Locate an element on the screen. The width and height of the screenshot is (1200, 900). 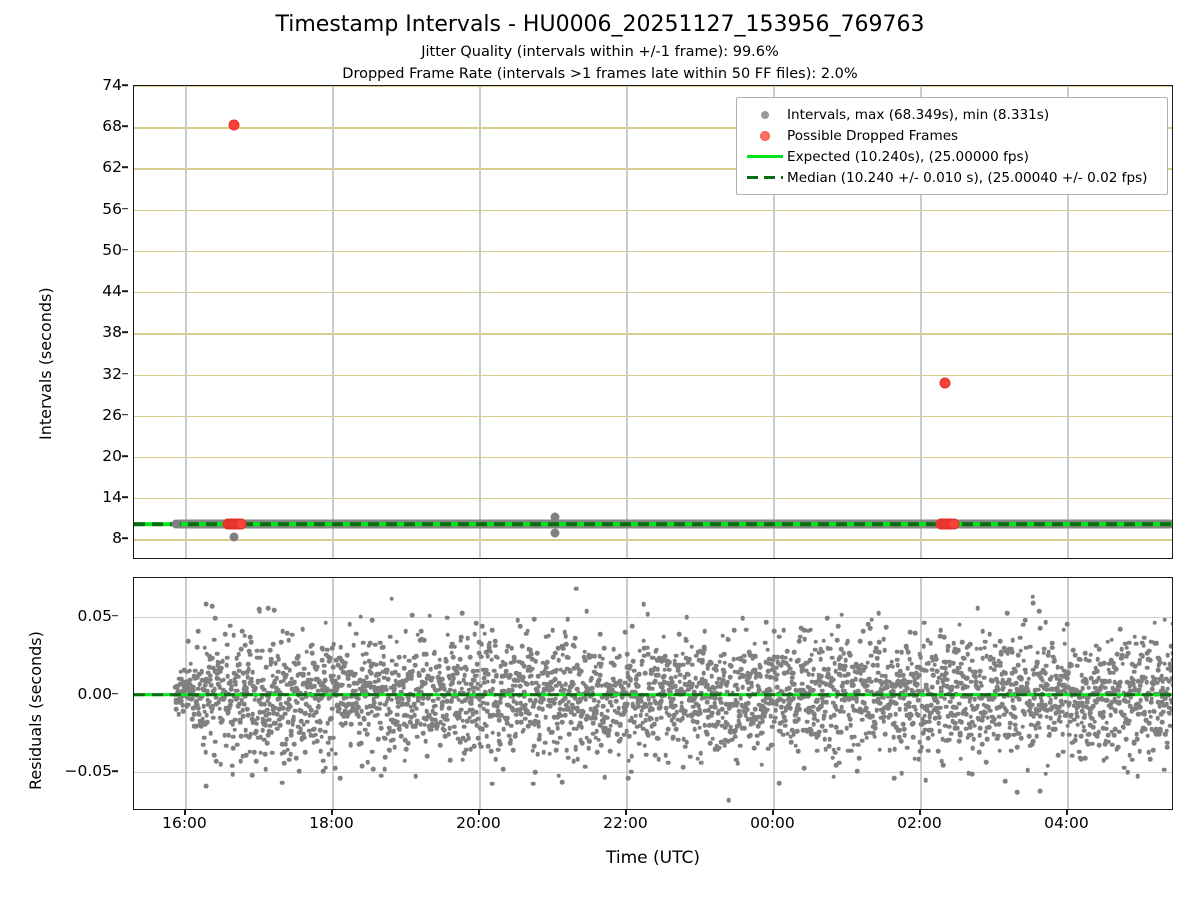
gridline-vertical is located at coordinates (627, 693).